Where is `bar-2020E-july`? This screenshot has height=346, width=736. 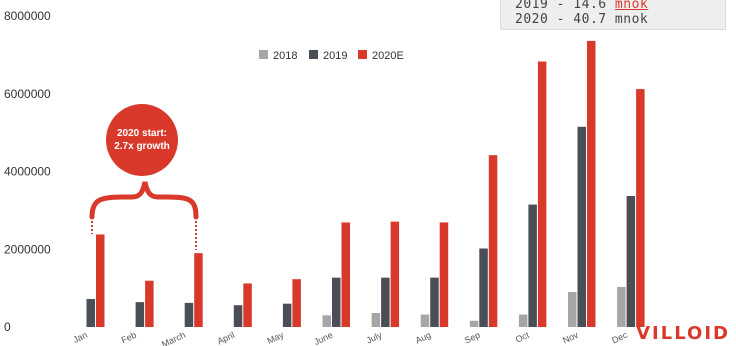
bar-2020E-july is located at coordinates (395, 274).